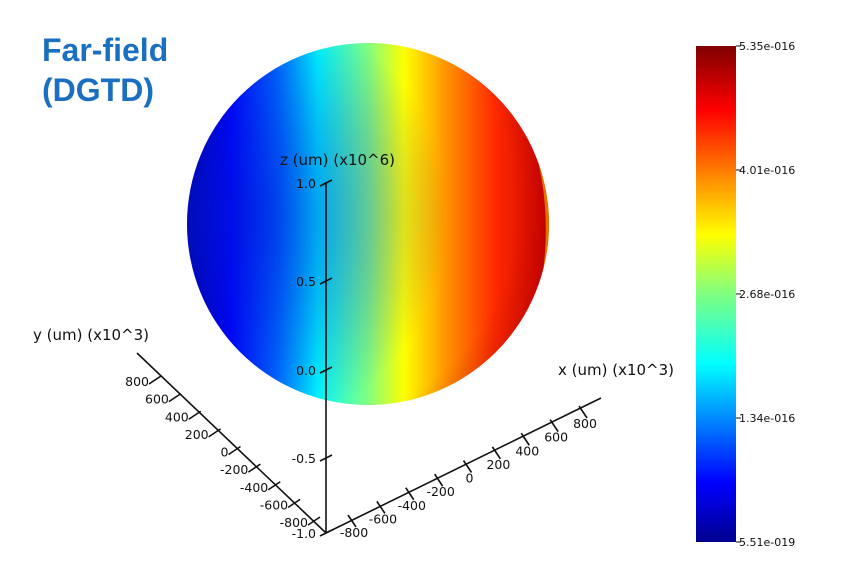 The image size is (866, 575). Describe the element at coordinates (585, 423) in the screenshot. I see `x-tick-label: 800` at that location.